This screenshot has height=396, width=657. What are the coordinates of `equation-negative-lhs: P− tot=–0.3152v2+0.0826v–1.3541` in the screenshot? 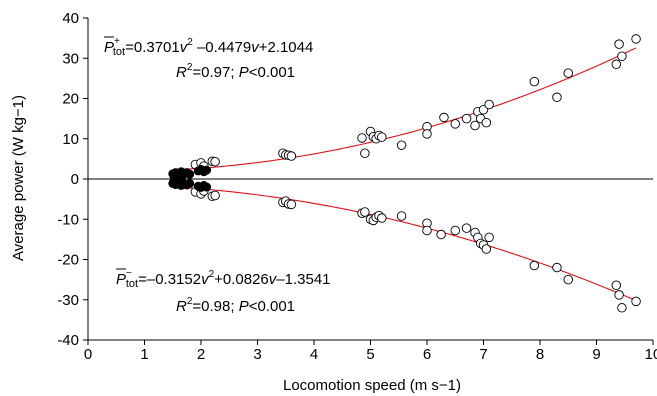 It's located at (223, 279).